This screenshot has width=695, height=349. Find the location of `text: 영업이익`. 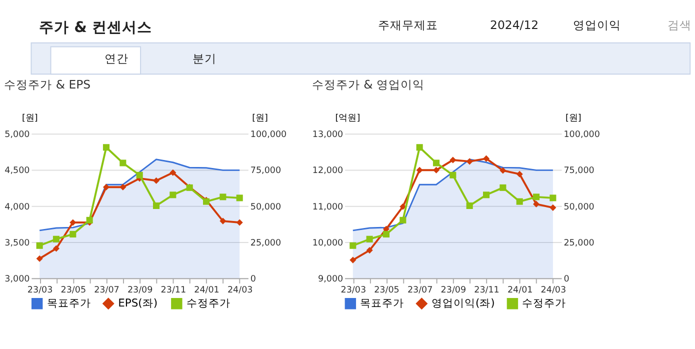

text: 영업이익 is located at coordinates (596, 25).